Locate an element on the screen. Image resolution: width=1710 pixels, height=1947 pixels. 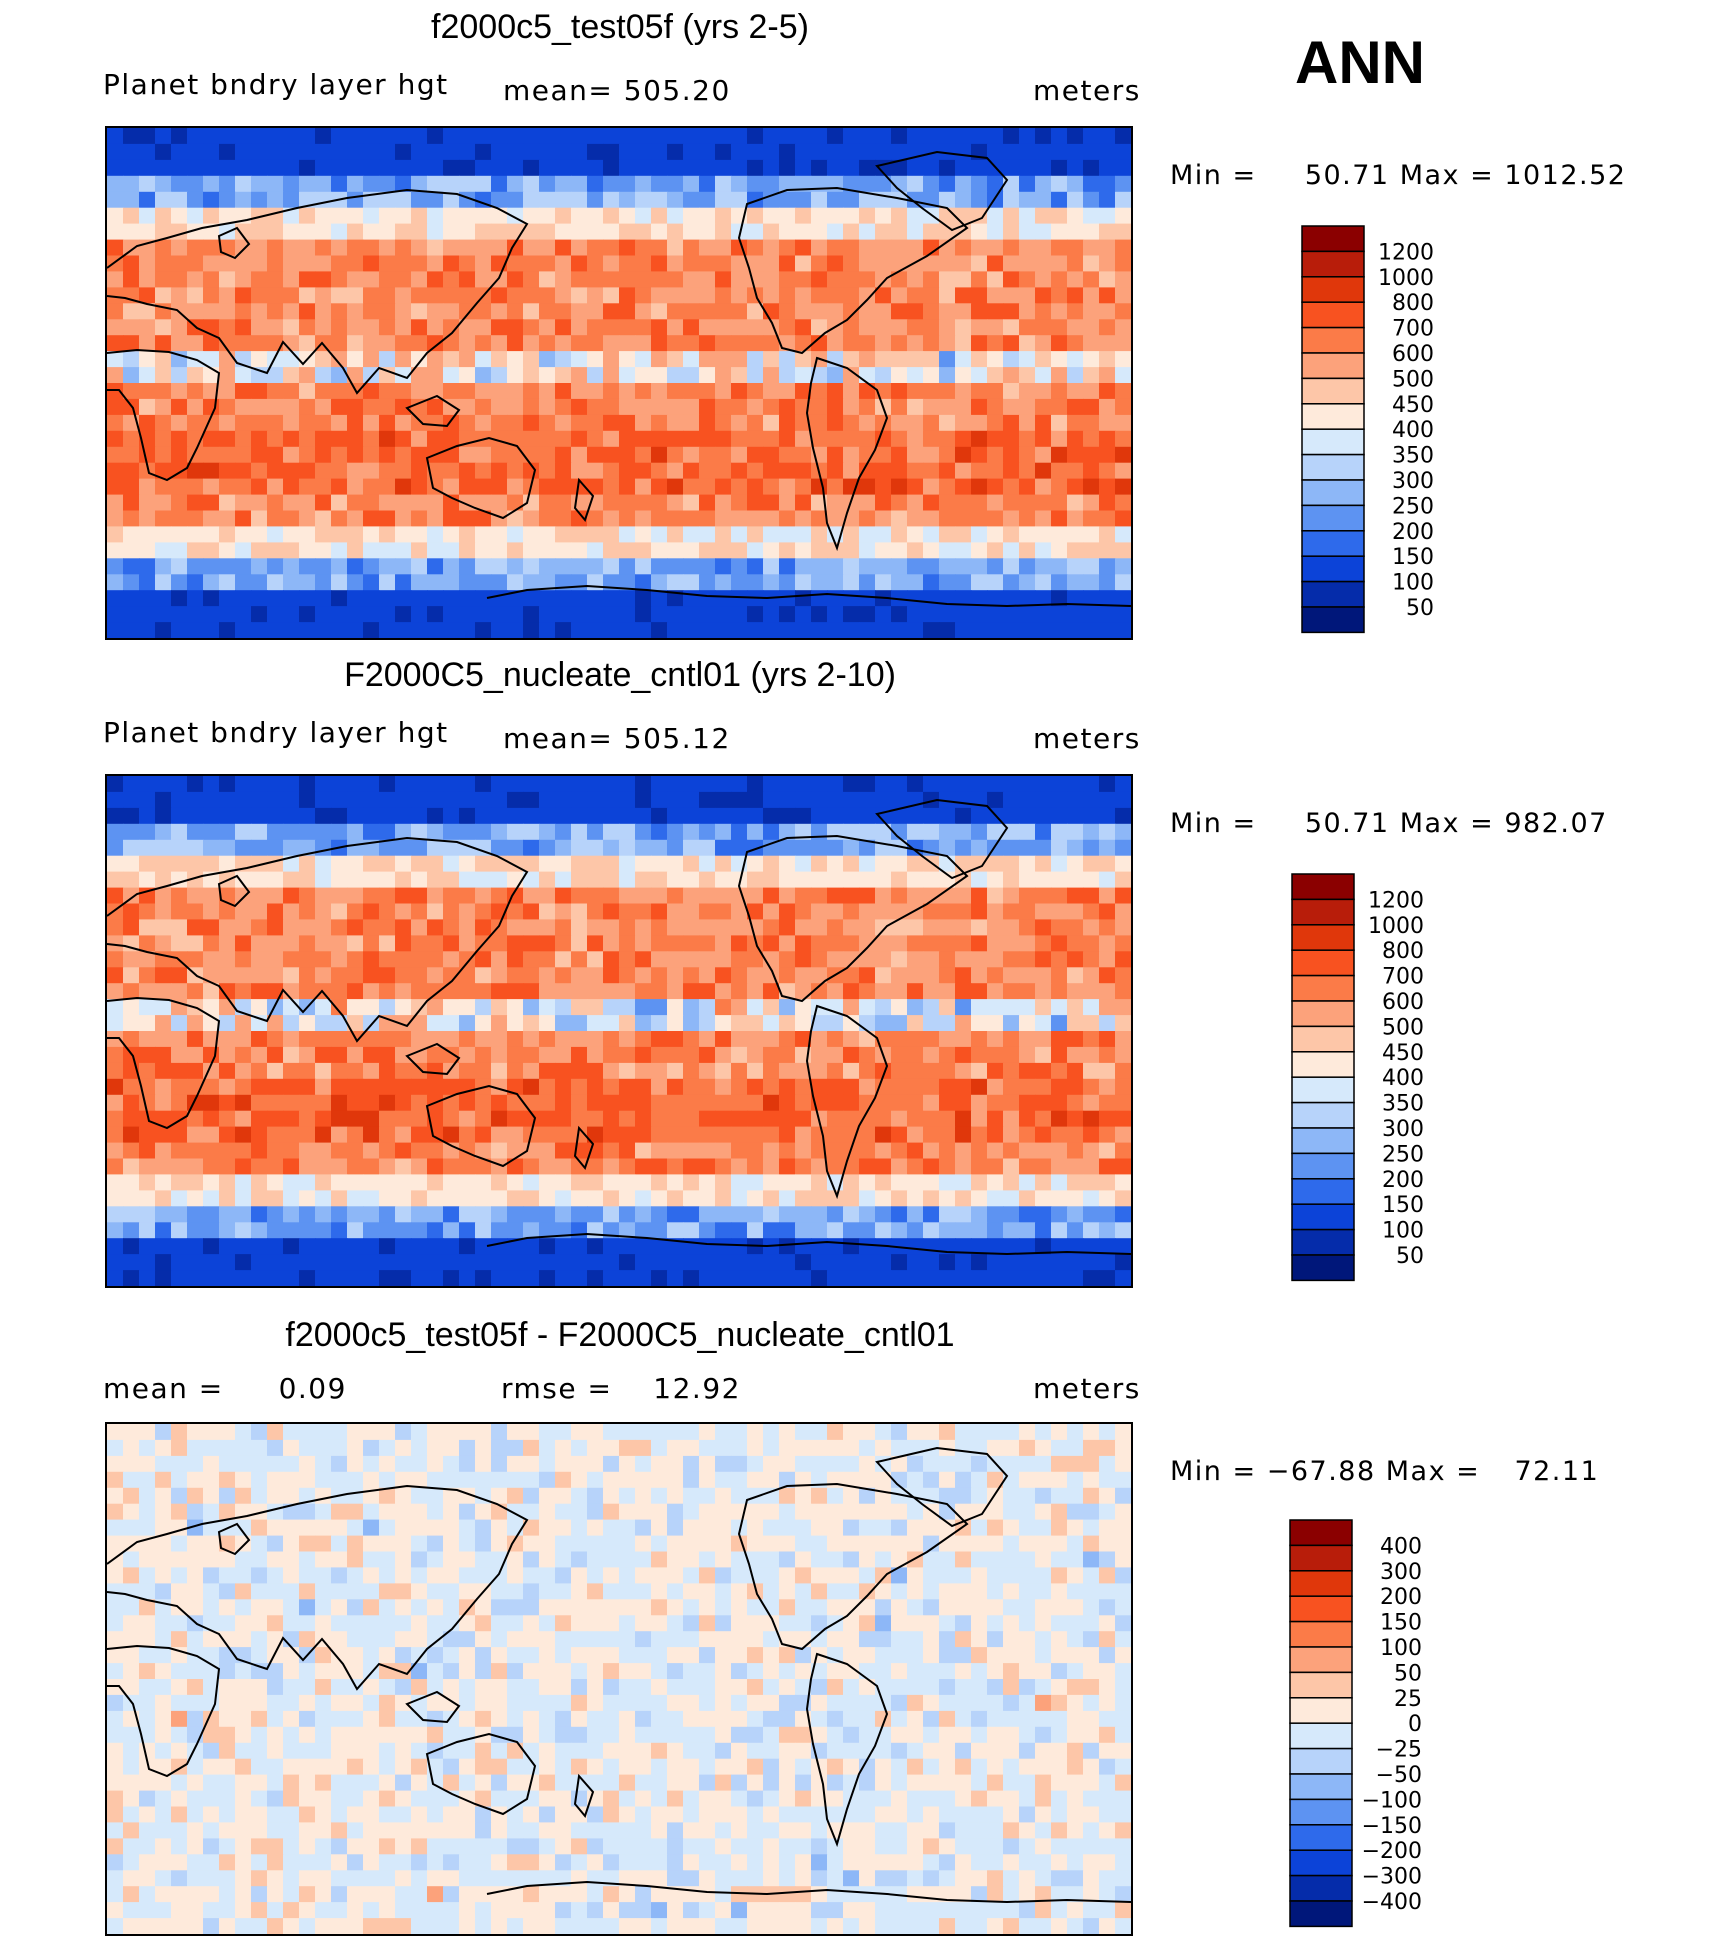
coastline is located at coordinates (808, 1244).